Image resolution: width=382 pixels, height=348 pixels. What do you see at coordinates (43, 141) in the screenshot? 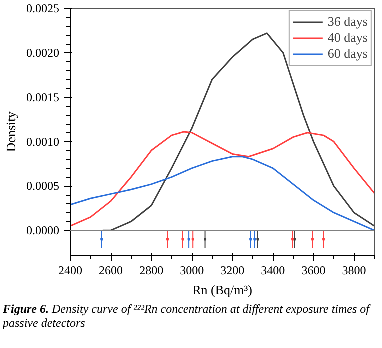
I see `y-tick-label: 0.0010` at bounding box center [43, 141].